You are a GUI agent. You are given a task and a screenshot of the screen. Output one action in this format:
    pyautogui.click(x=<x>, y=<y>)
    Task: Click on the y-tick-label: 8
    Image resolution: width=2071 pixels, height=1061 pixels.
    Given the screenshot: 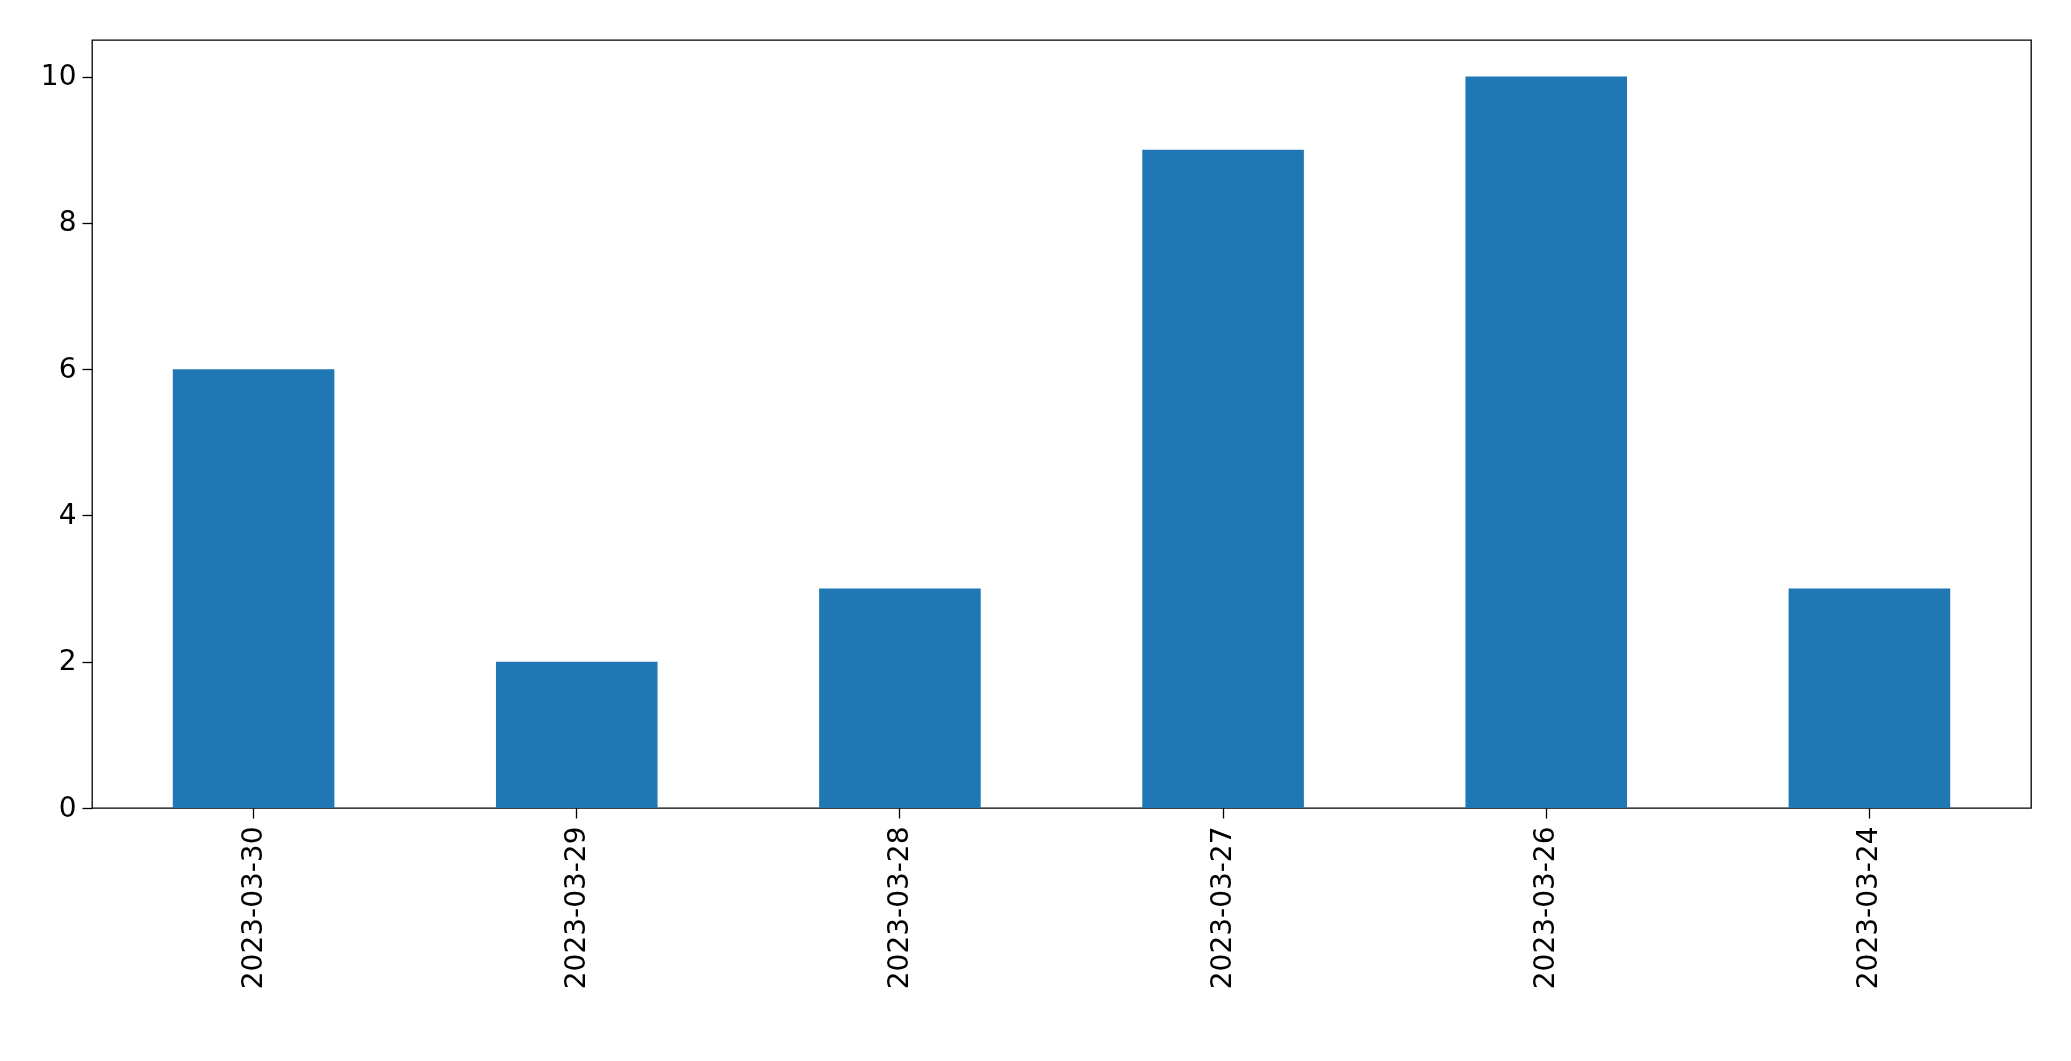 What is the action you would take?
    pyautogui.click(x=67, y=222)
    